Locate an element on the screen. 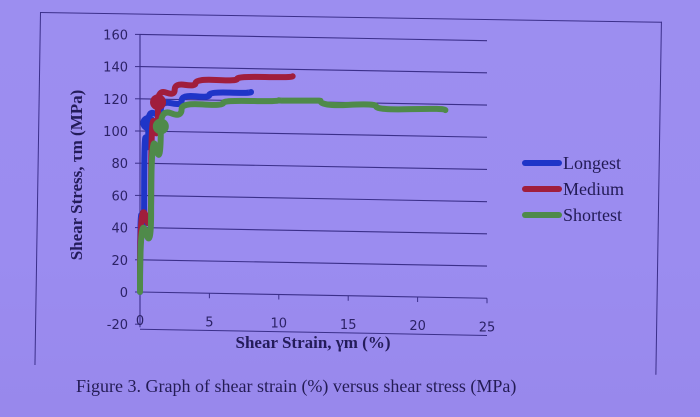 The height and width of the screenshot is (417, 700). legend-label: Longest is located at coordinates (592, 162).